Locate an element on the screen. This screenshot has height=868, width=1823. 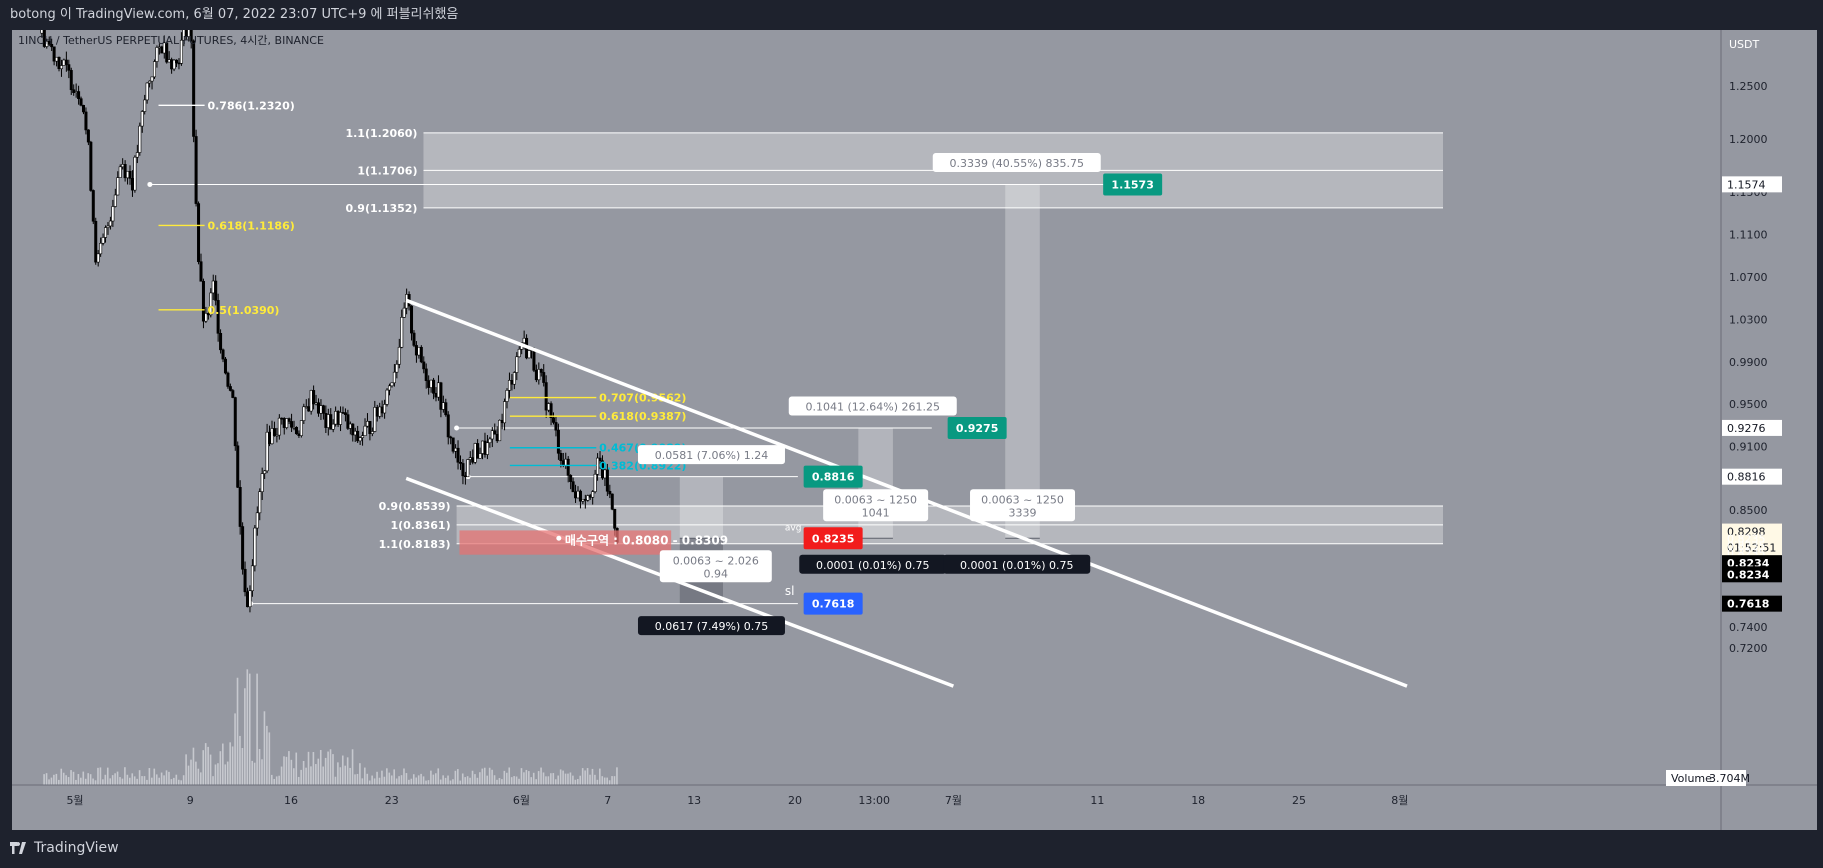
price-axis-label: 0.8234 is located at coordinates (1748, 574).